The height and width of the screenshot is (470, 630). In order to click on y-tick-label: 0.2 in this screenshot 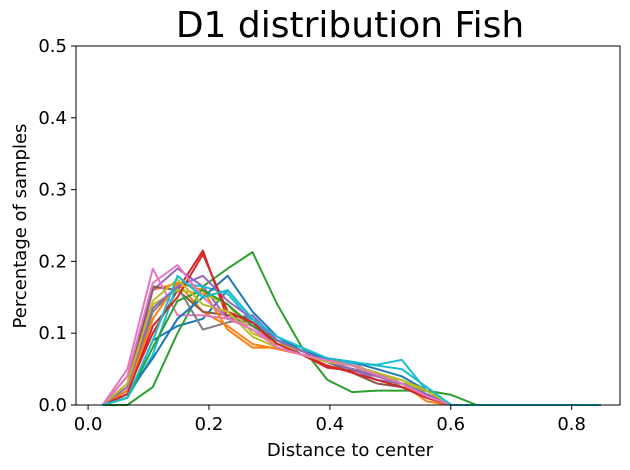, I will do `click(52, 261)`.